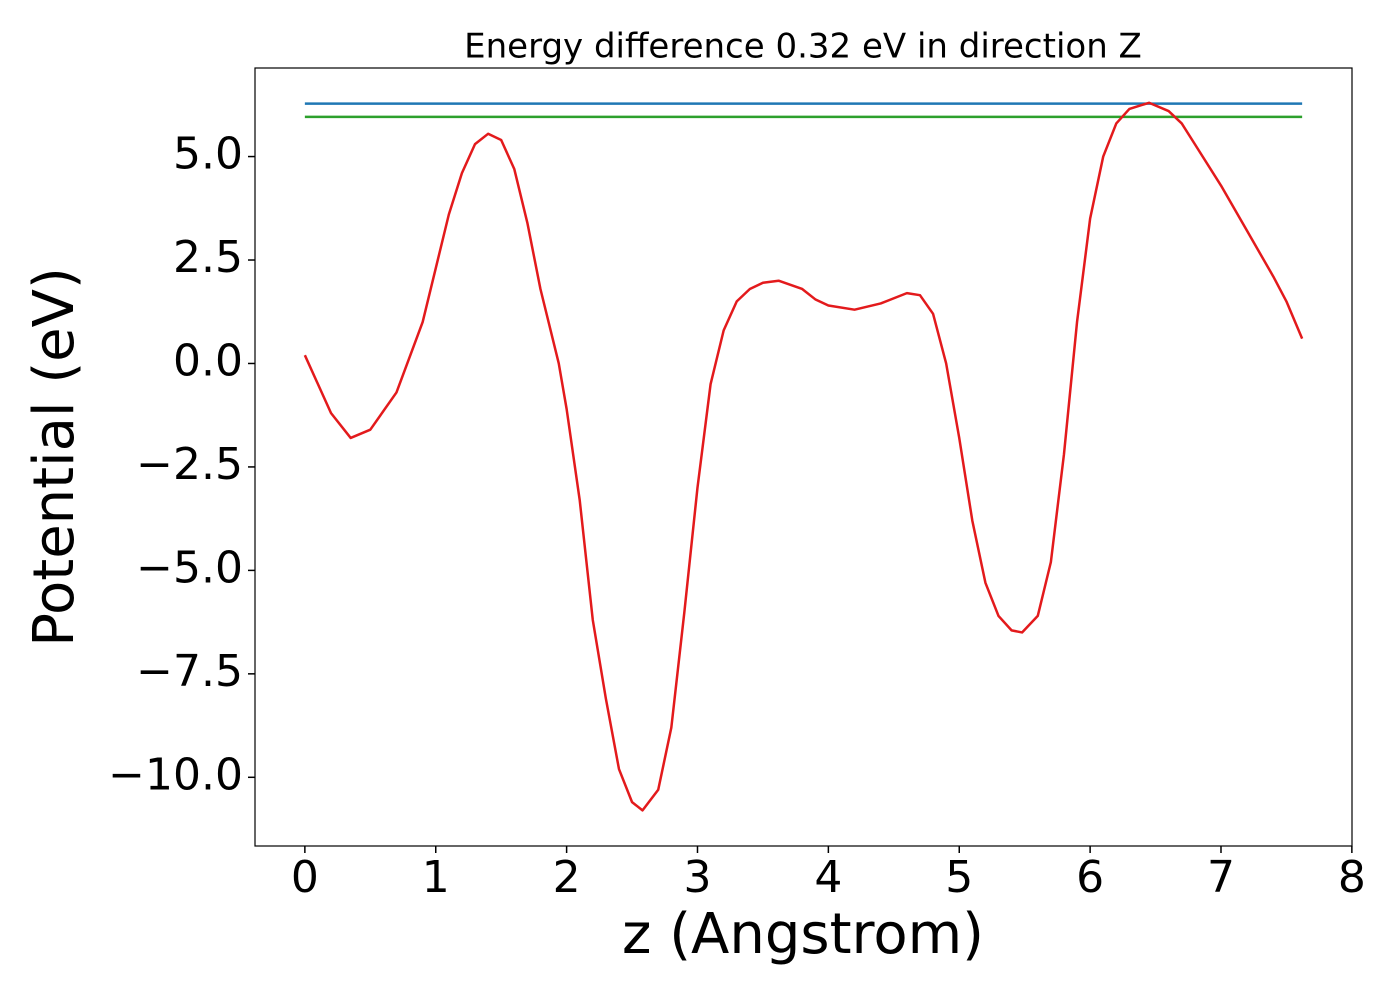  Describe the element at coordinates (305, 877) in the screenshot. I see `x-tick-label: 0` at that location.